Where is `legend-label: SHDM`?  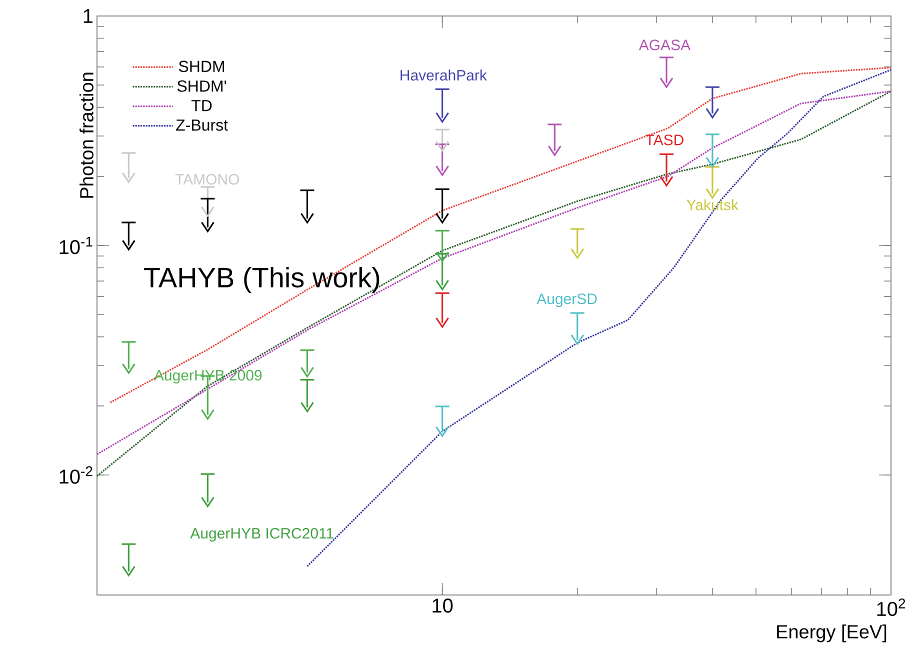 legend-label: SHDM is located at coordinates (201, 66).